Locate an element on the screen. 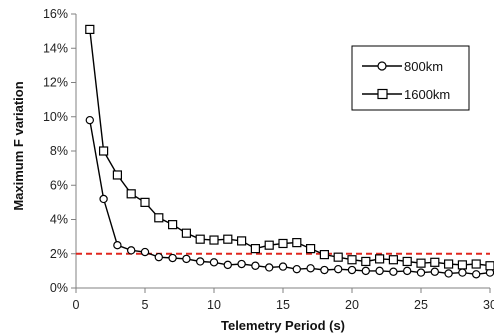  x-tick-label: 5 is located at coordinates (145, 305).